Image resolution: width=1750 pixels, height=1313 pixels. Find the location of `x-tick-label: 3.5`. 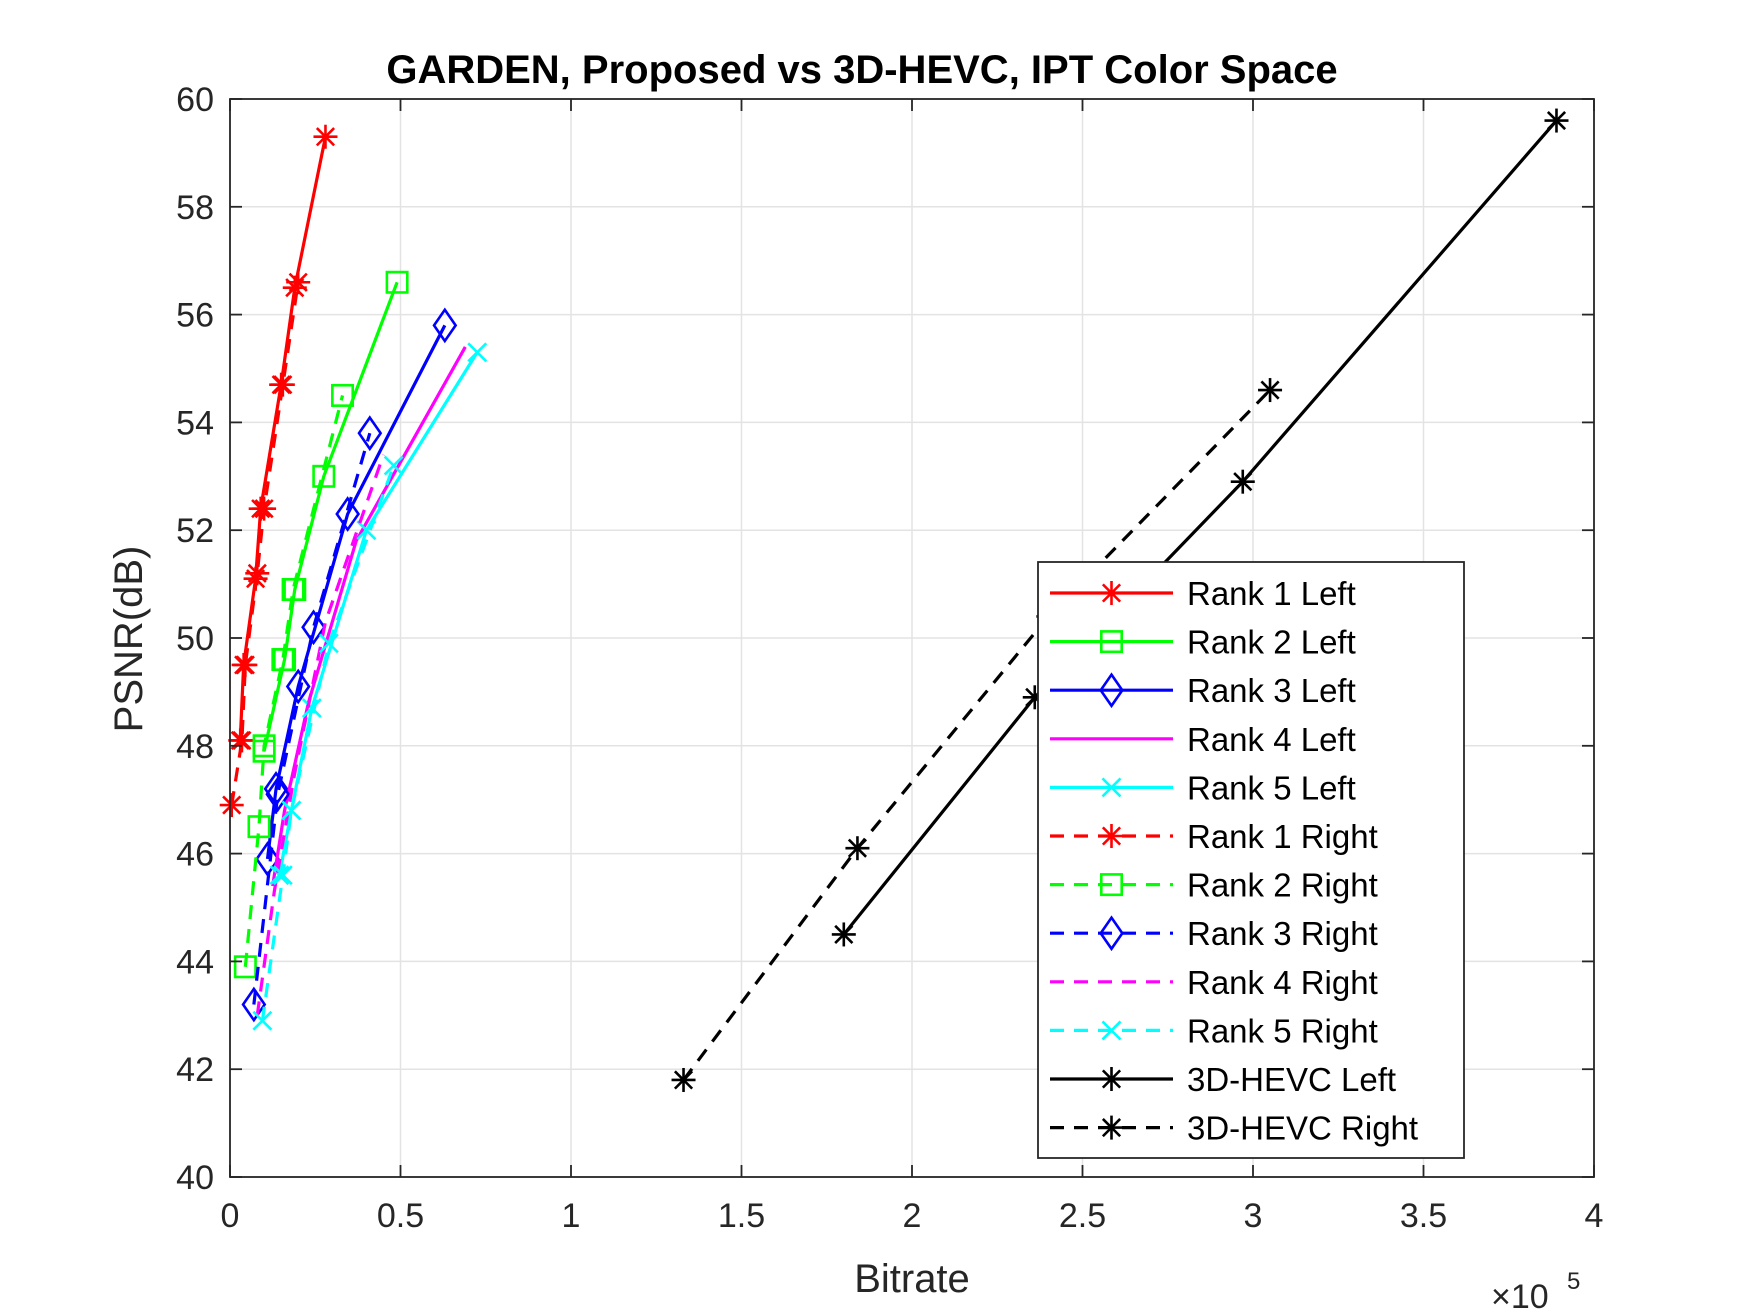

x-tick-label: 3.5 is located at coordinates (1423, 1216).